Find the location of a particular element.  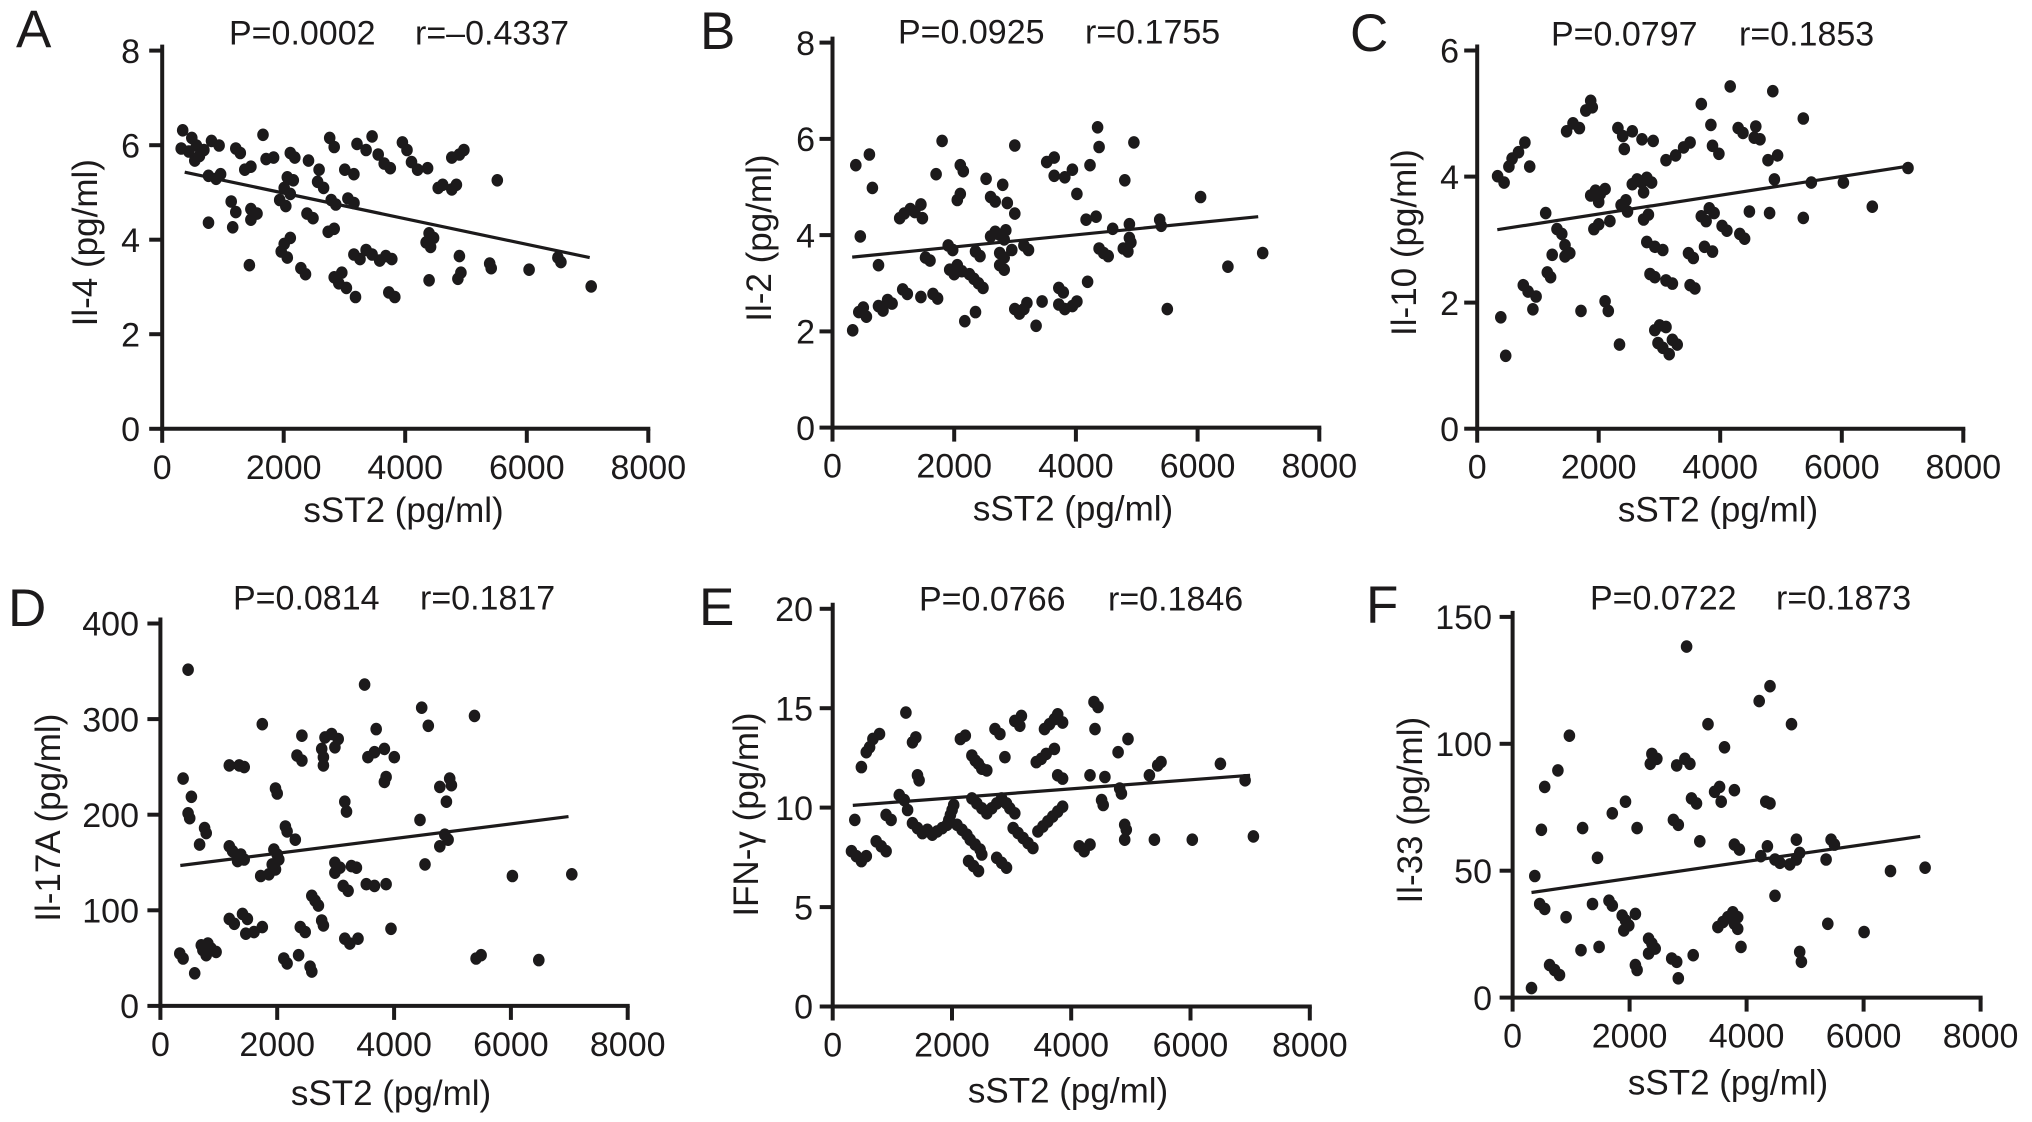

svg-text: IFN-γ (pg/ml) is located at coordinates (746, 815).